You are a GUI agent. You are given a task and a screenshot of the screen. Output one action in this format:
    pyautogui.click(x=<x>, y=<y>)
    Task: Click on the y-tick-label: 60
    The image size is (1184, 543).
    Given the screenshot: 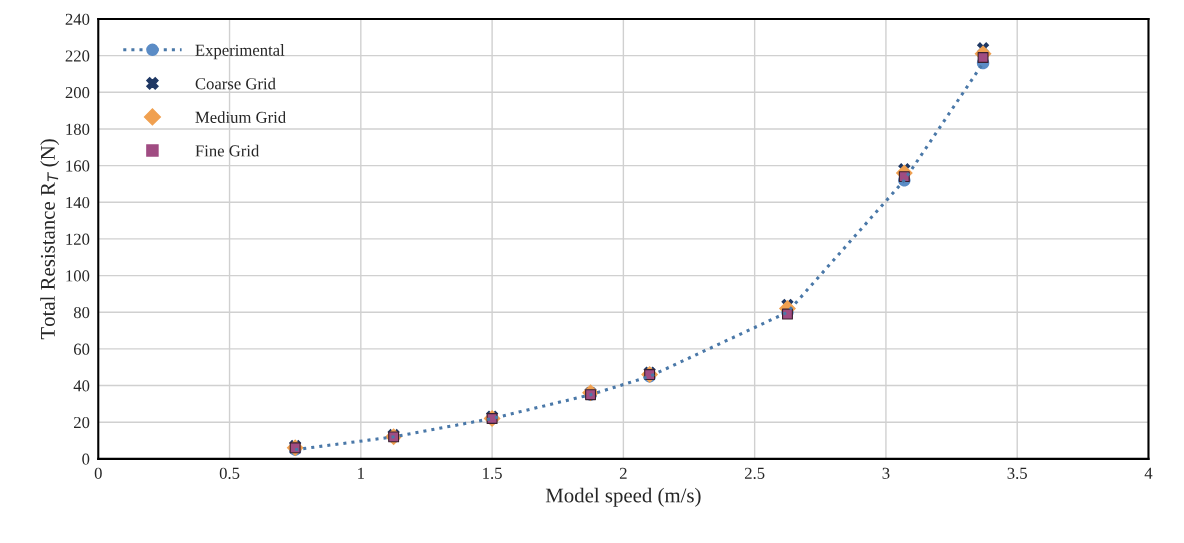 What is the action you would take?
    pyautogui.click(x=81, y=349)
    